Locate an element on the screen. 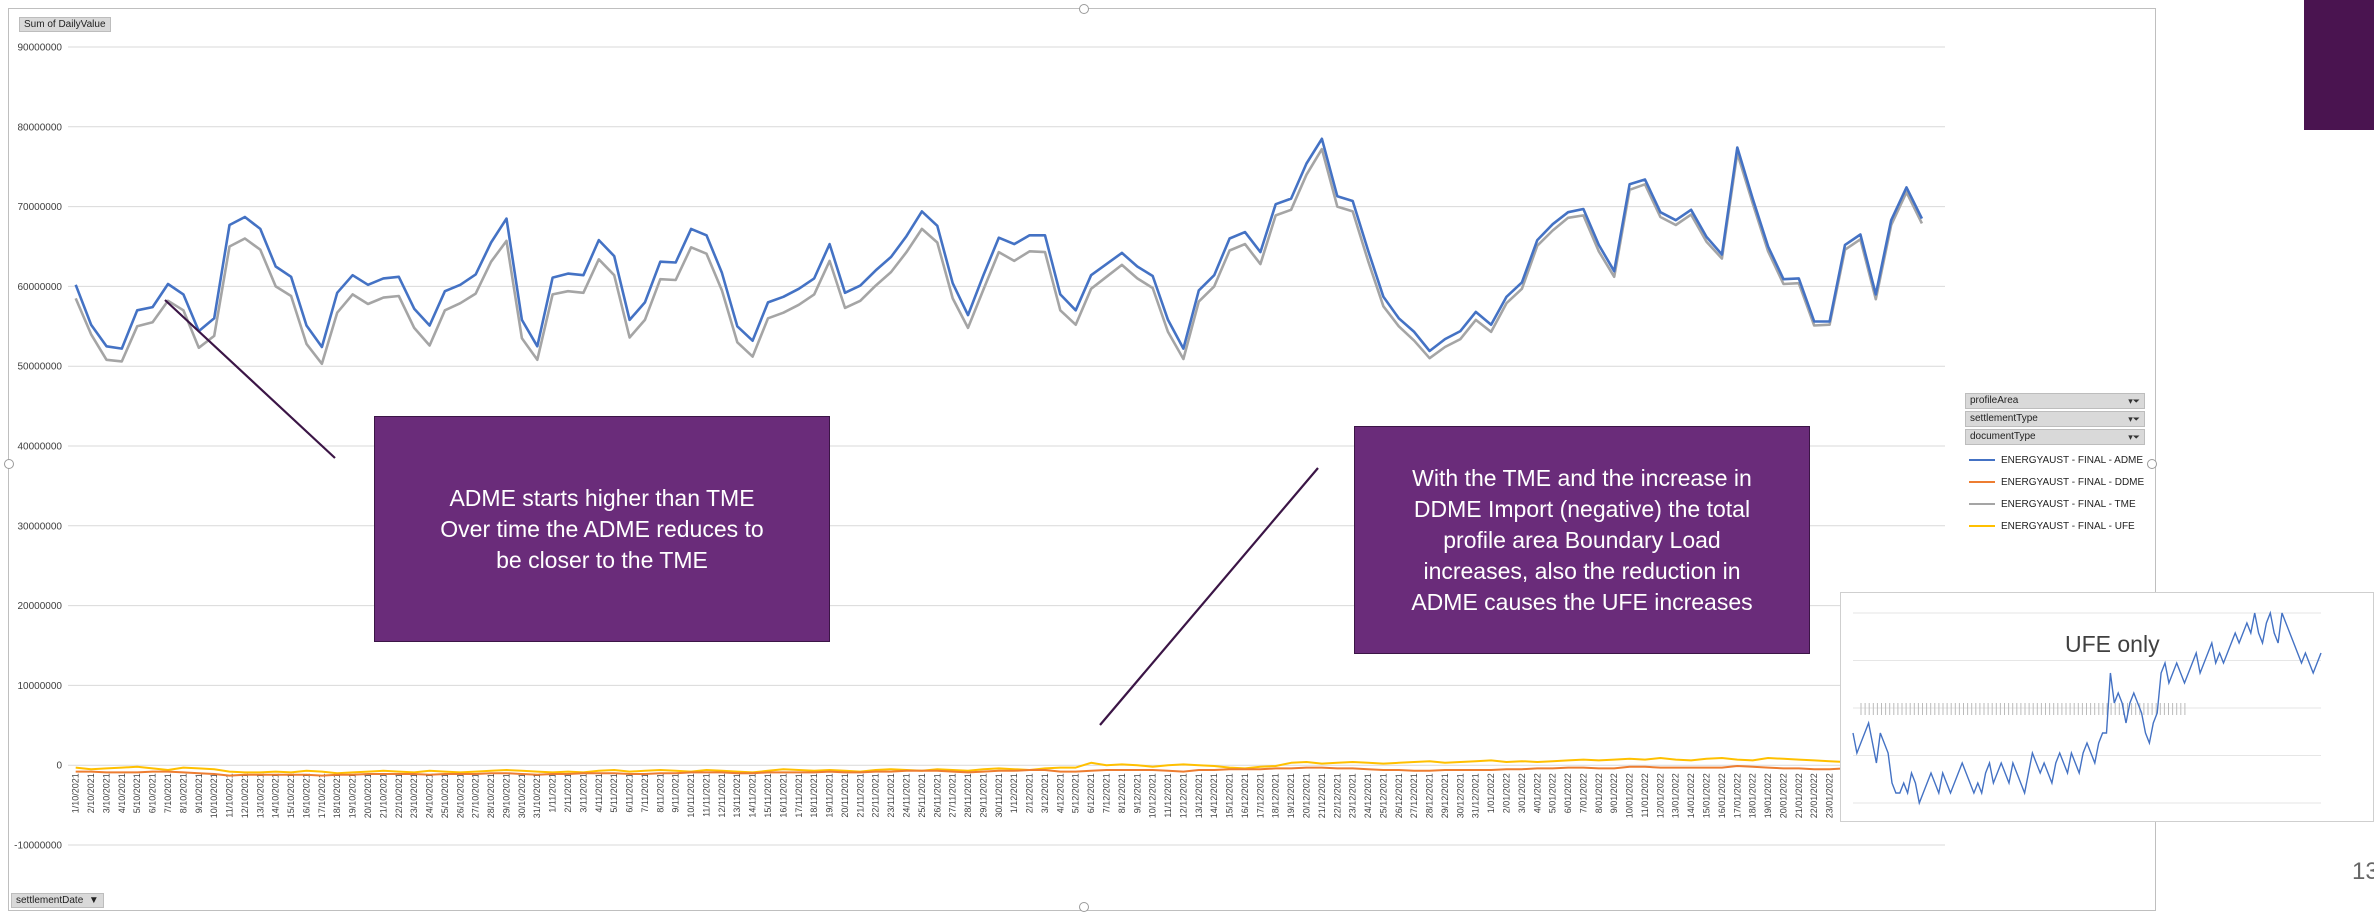  legend-entry-0: ENERGYAUST - FINAL - ADME is located at coordinates (2055, 460).